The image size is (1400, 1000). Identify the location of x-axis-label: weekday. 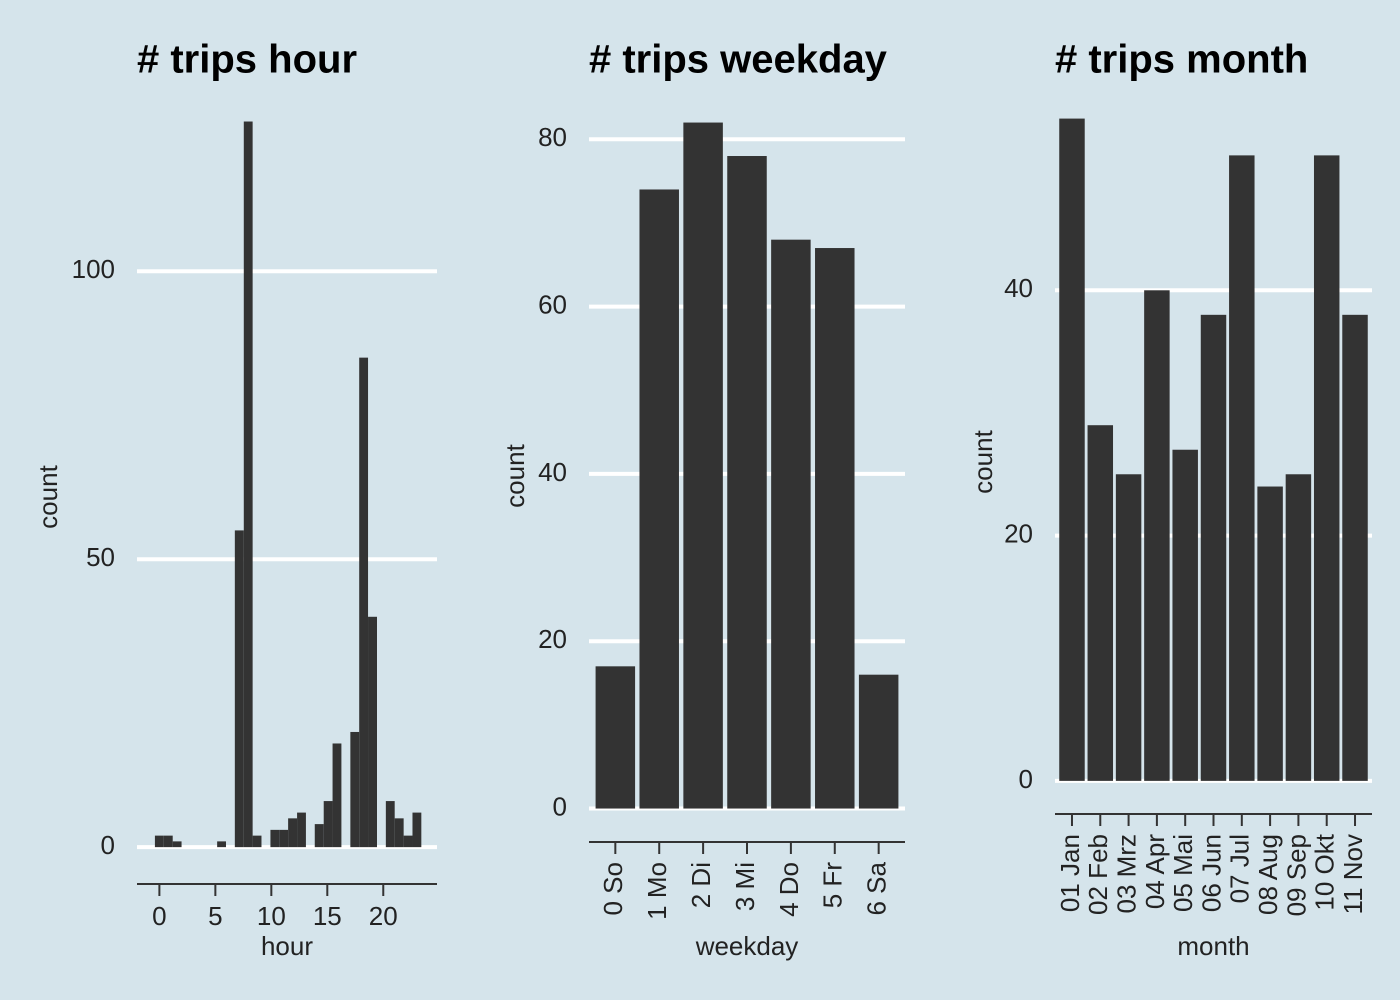
(747, 946).